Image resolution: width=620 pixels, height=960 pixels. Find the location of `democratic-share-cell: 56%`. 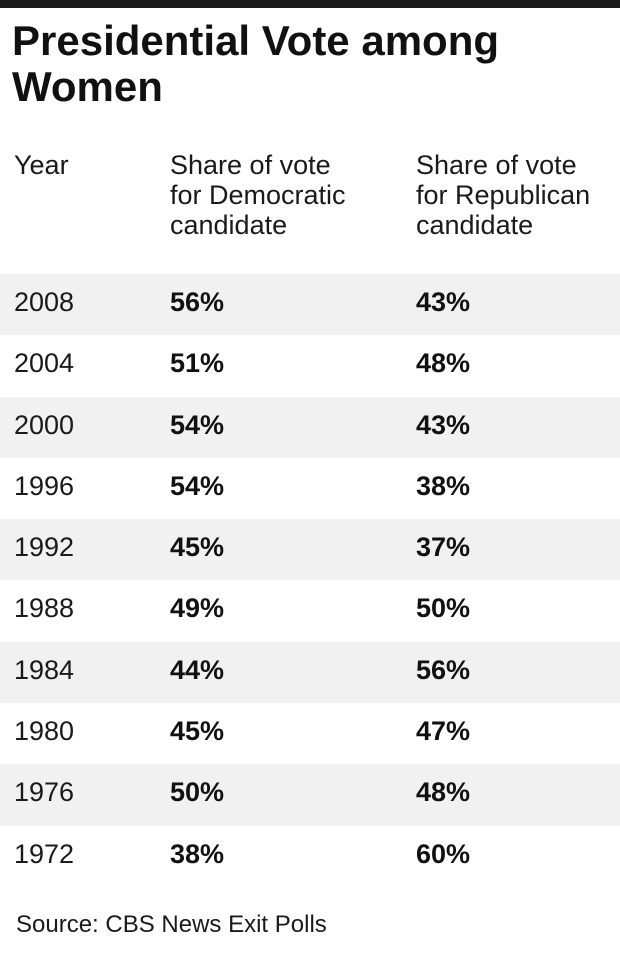

democratic-share-cell: 56% is located at coordinates (197, 302).